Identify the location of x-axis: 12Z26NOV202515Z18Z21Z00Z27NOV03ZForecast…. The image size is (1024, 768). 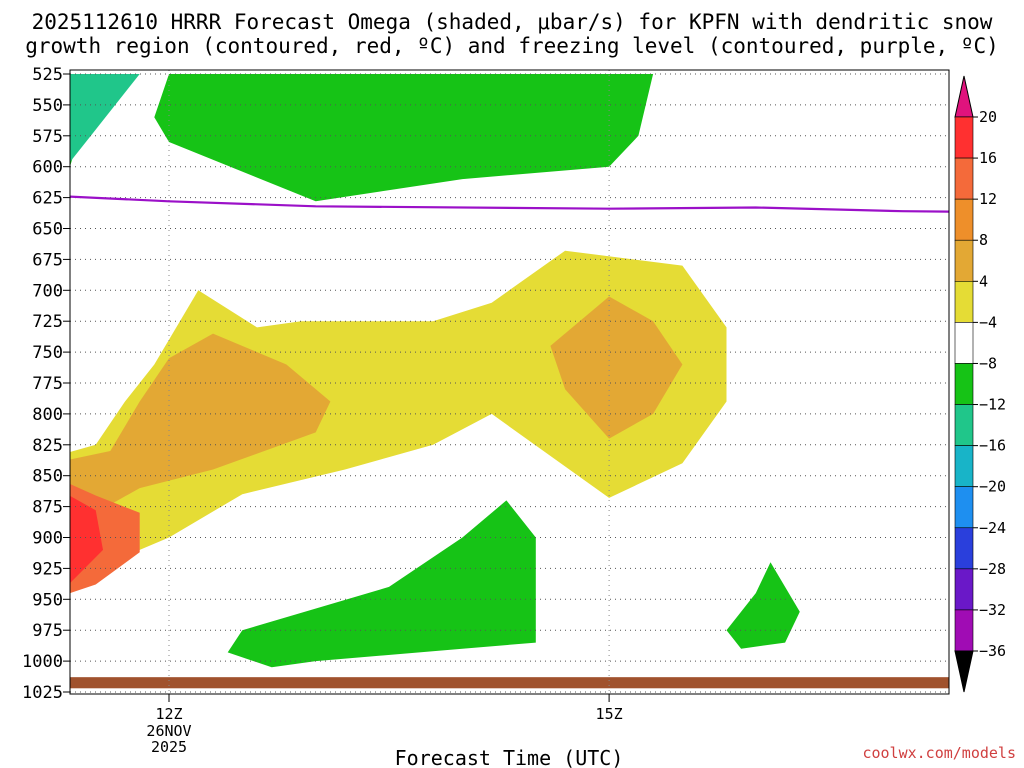
(385, 731).